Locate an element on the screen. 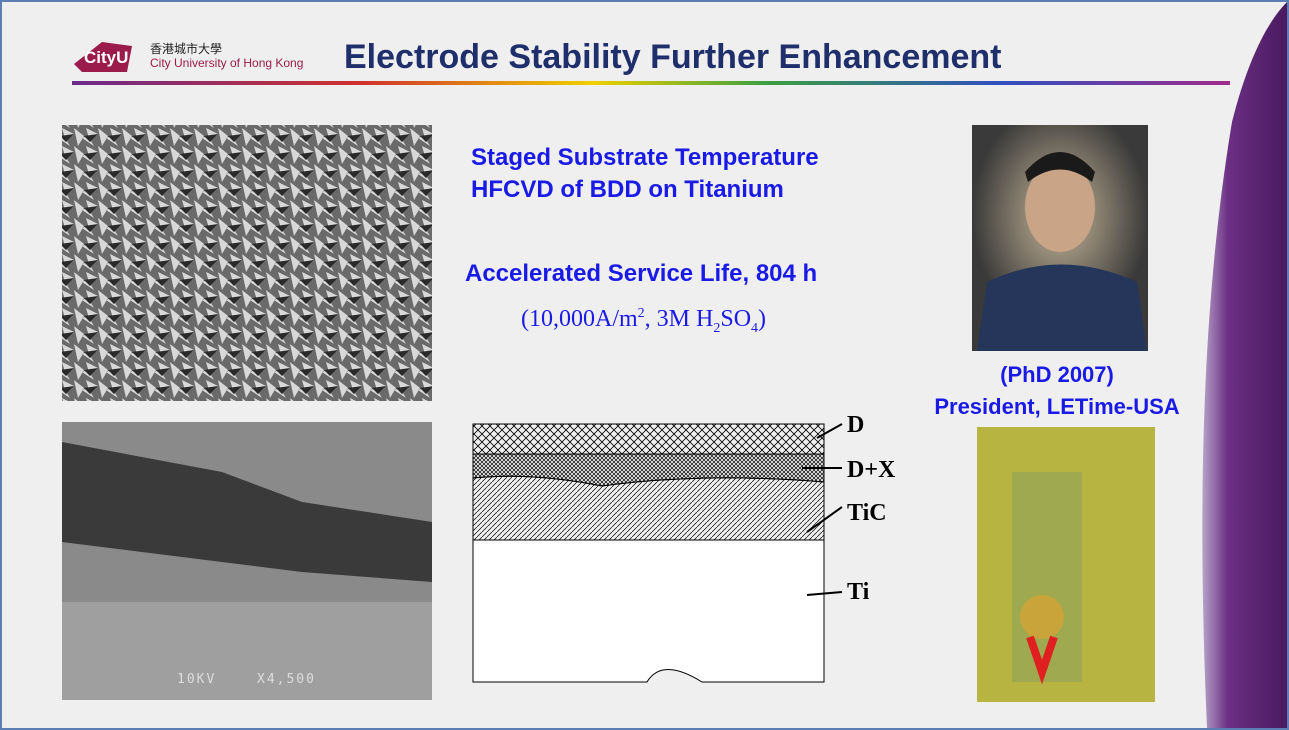 This screenshot has height=730, width=1289. service-life: Accelerated Service Life, 804 h is located at coordinates (641, 273).